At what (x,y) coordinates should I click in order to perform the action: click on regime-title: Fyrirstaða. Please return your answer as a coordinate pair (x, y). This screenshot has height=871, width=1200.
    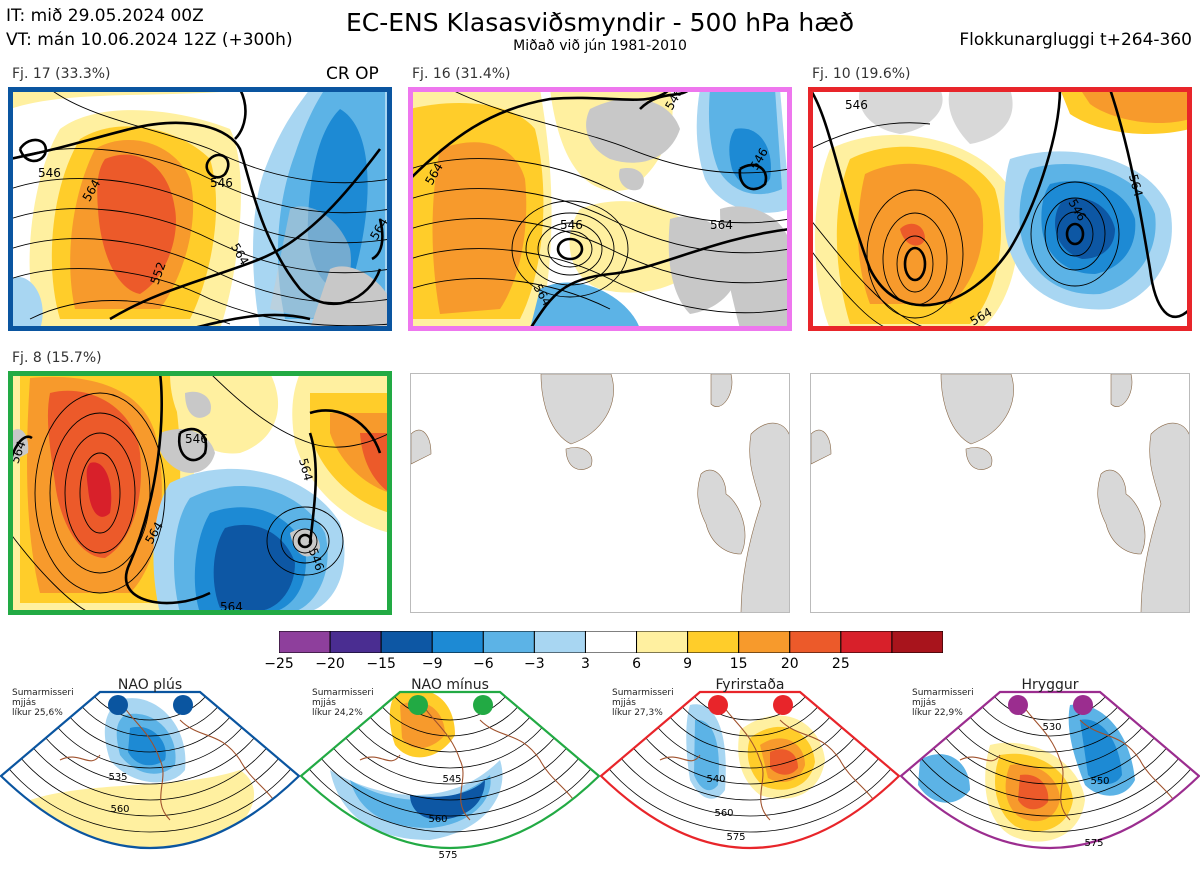
    Looking at the image, I should click on (750, 685).